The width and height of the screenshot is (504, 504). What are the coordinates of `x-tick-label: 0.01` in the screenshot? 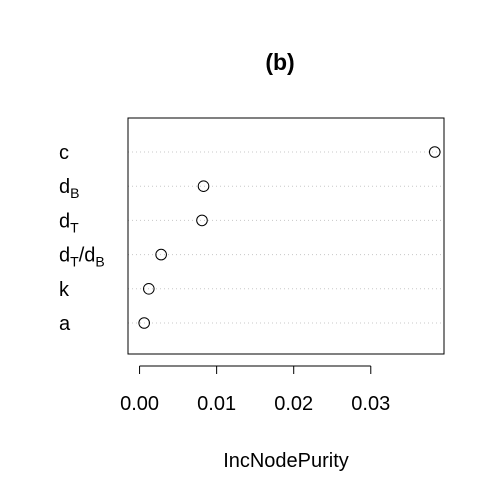 It's located at (216, 404).